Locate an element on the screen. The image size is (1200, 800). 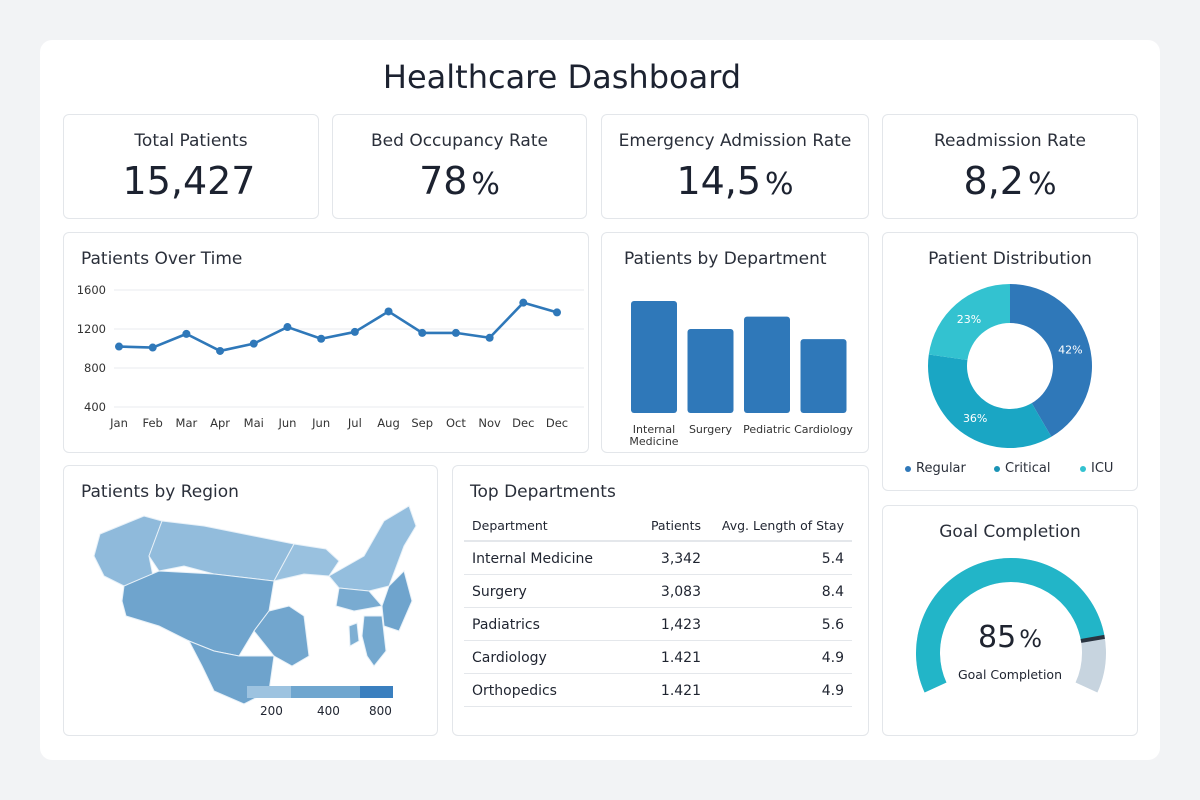
x-tick-label: Mai is located at coordinates (254, 423).